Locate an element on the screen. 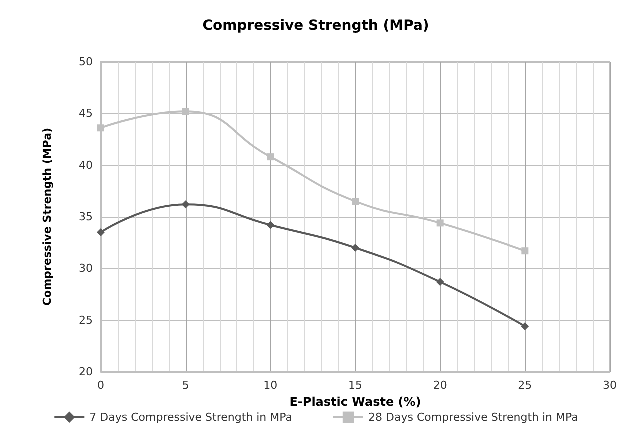  y-axis-title: Compressive Strength (MPa) is located at coordinates (47, 217).